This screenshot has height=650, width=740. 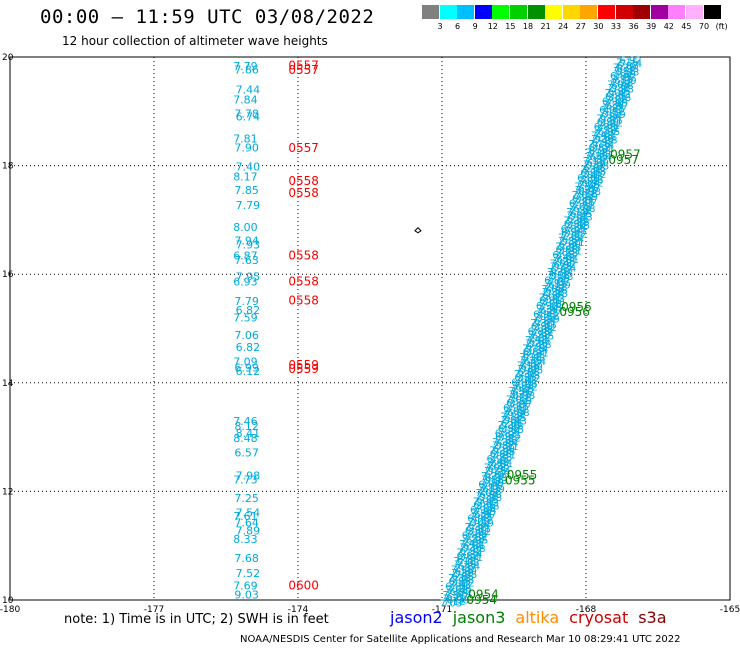 I want to click on pass-time-label: 0557, so click(x=303, y=66).